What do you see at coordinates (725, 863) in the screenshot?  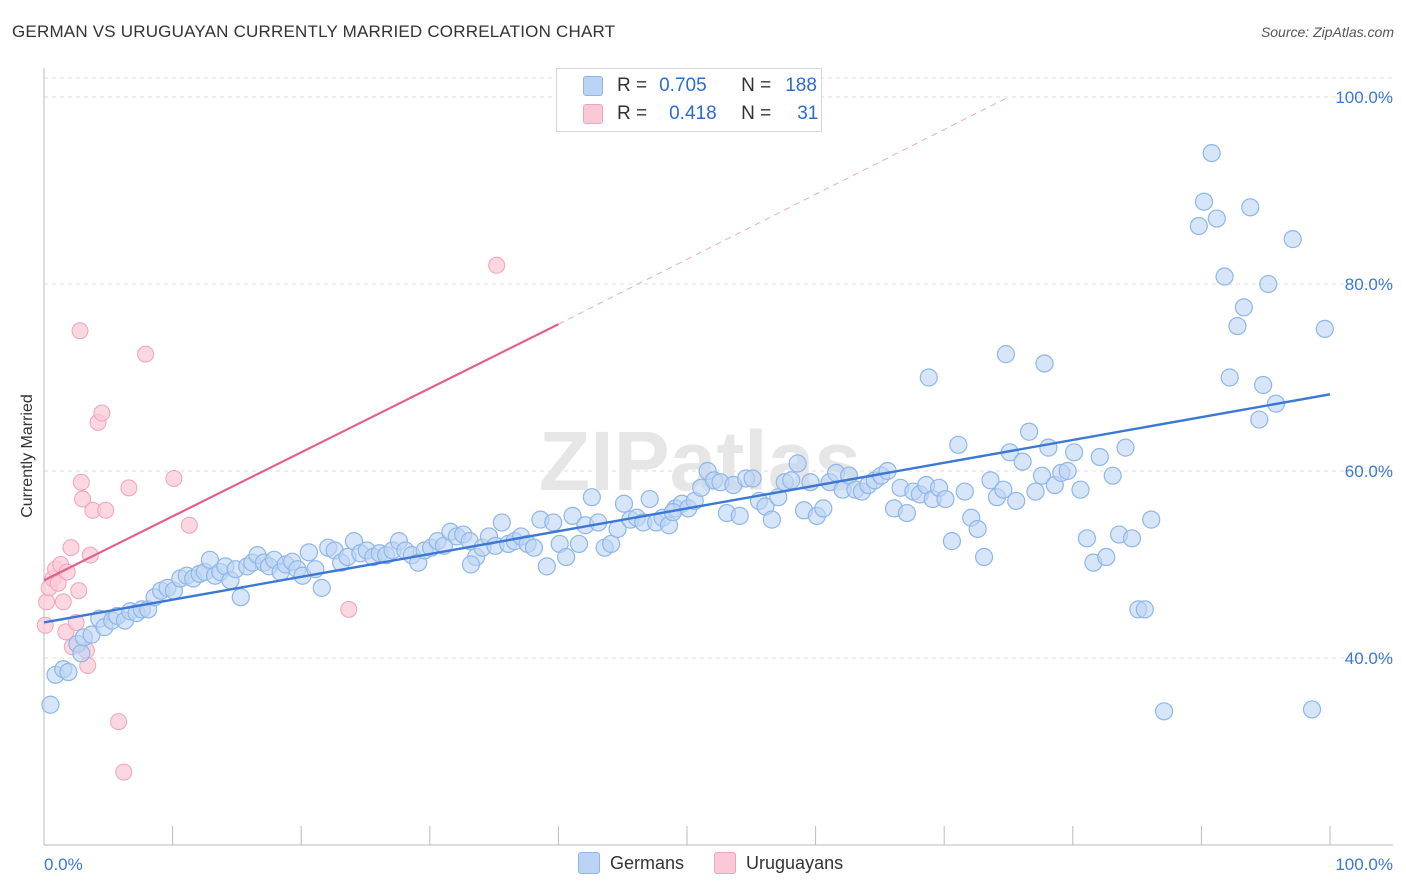 I see `bottom-legend-swatch-uruguayans` at bounding box center [725, 863].